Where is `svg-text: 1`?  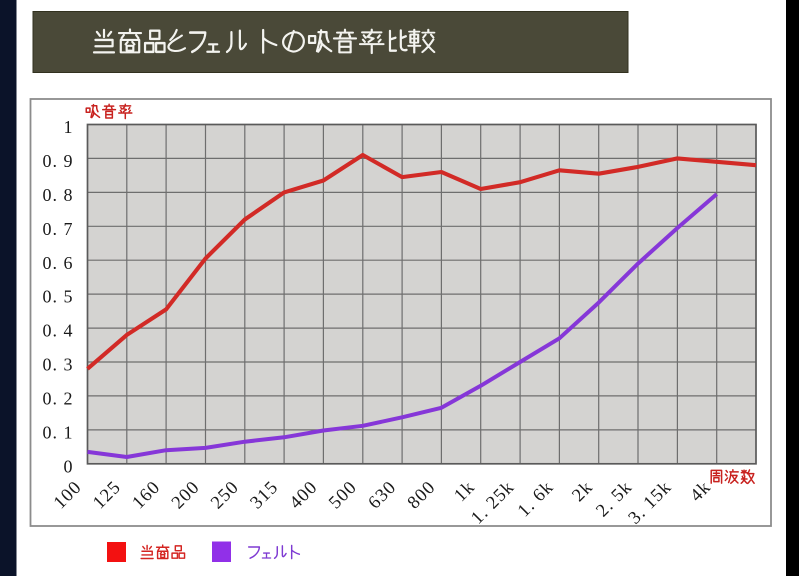
svg-text: 1 is located at coordinates (69, 127).